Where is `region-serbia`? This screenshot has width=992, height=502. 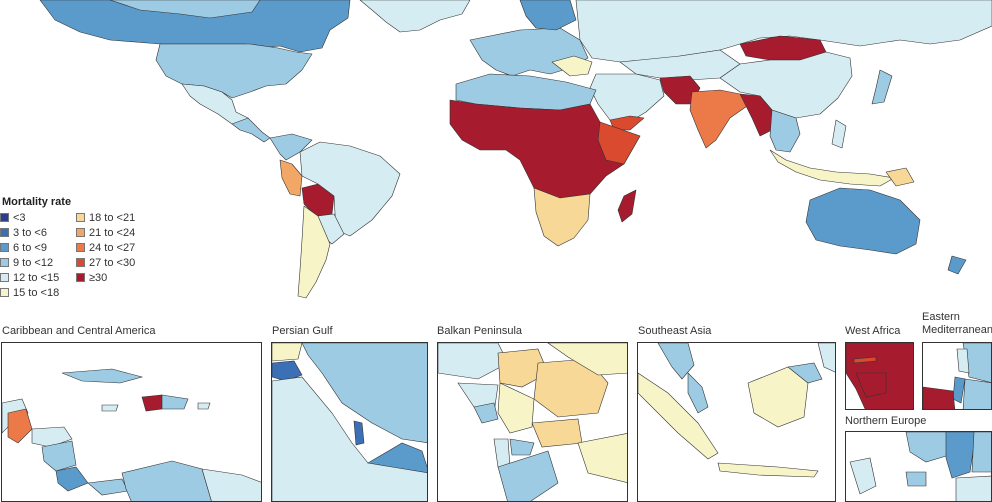
region-serbia is located at coordinates (516, 408).